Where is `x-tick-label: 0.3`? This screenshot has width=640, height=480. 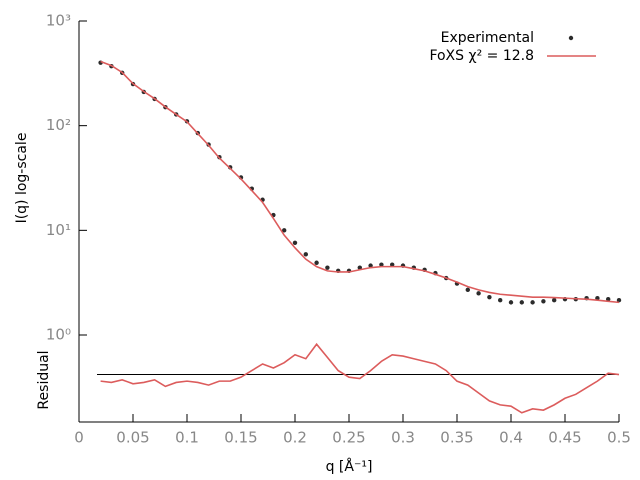 x-tick-label: 0.3 is located at coordinates (403, 438).